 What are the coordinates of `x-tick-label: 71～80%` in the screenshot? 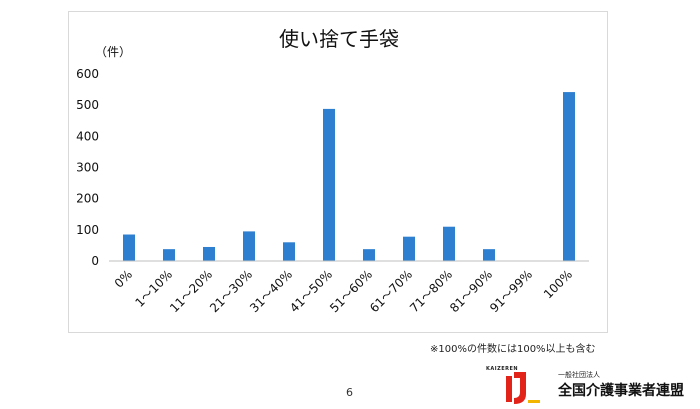 It's located at (431, 291).